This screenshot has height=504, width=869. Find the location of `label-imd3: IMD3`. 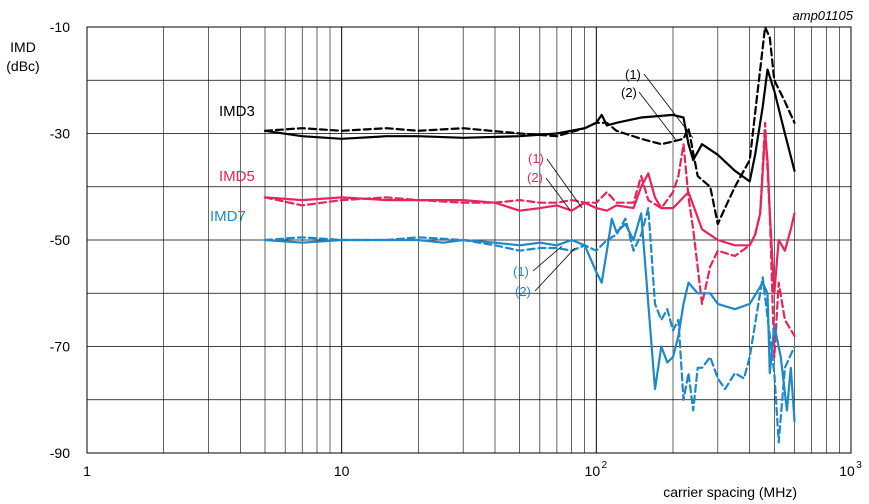

label-imd3: IMD3 is located at coordinates (237, 111).